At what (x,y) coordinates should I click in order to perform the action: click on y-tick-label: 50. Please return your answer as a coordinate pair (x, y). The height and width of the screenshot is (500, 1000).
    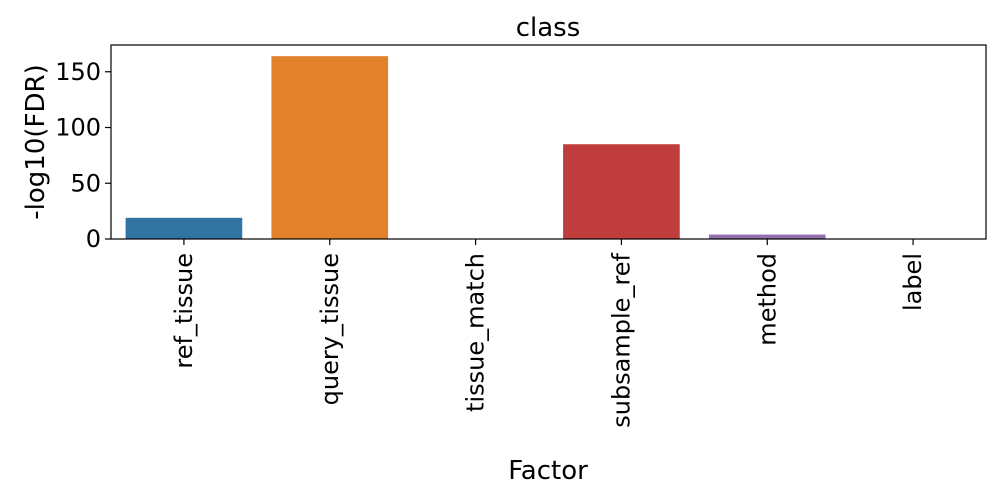
    Looking at the image, I should click on (85, 183).